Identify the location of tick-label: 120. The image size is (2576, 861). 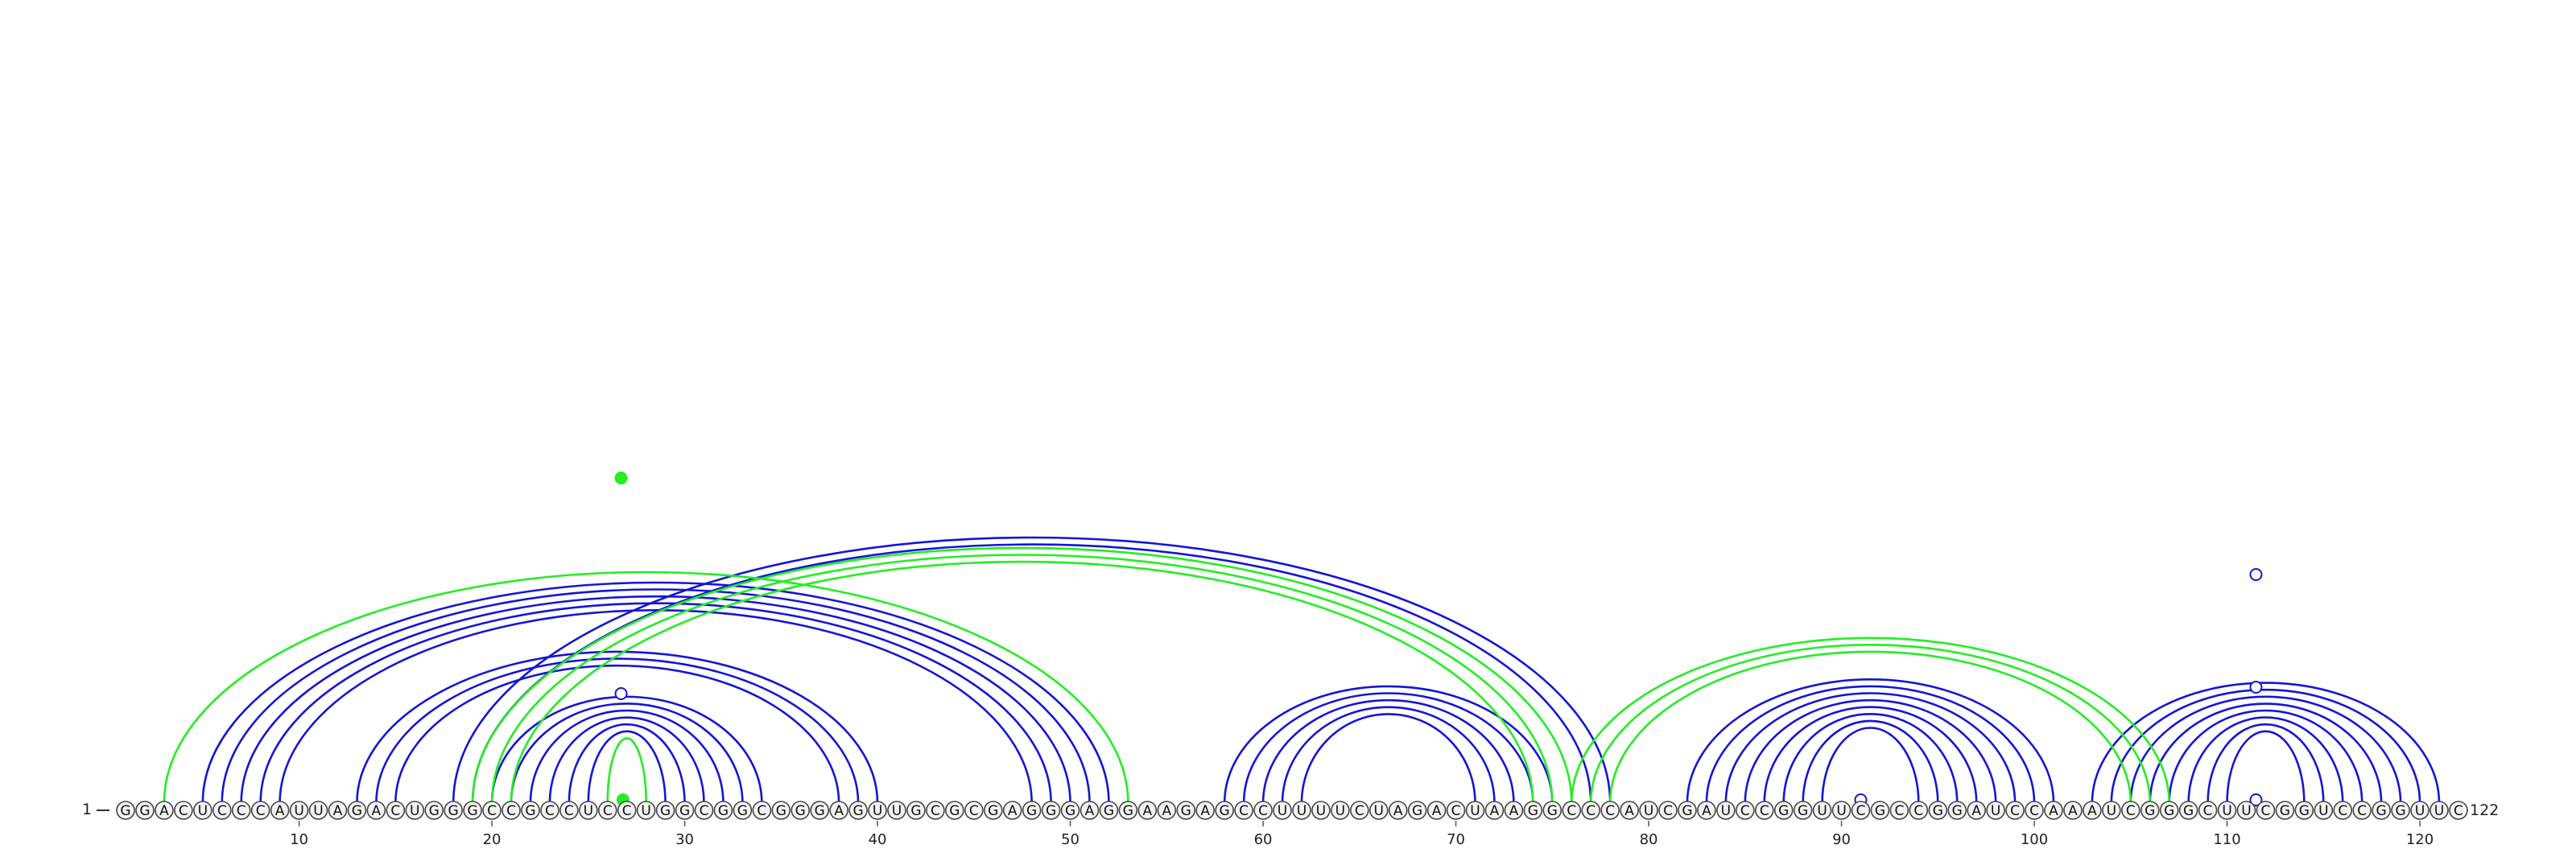
(2420, 839).